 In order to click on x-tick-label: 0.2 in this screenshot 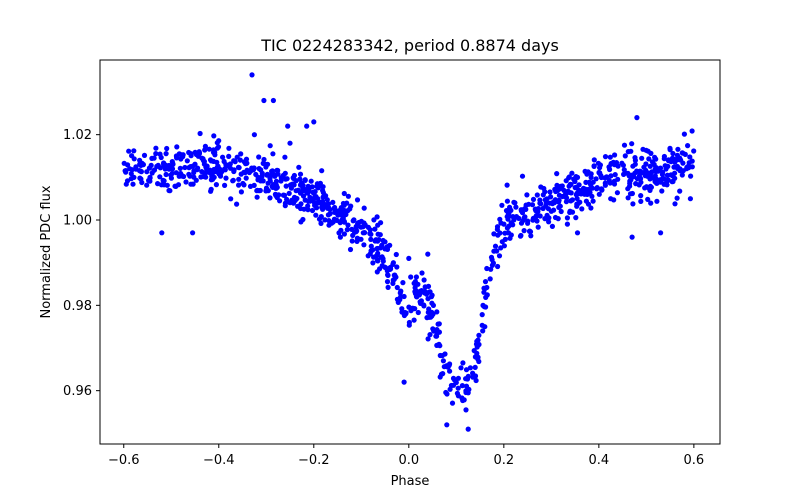, I will do `click(503, 460)`.